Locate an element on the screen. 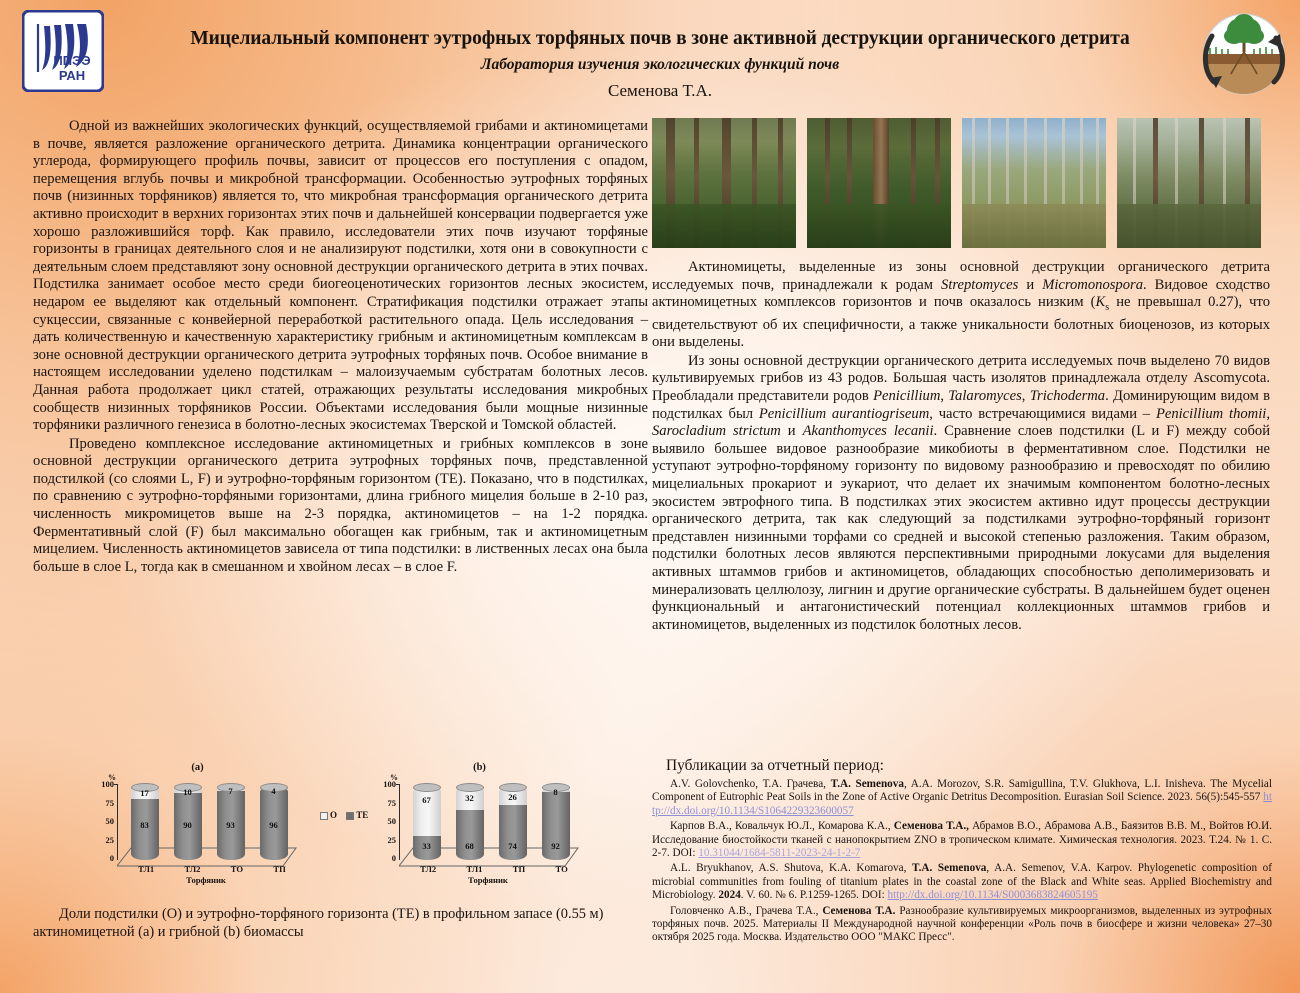 The image size is (1300, 993). chart-b-value-o-0: 67 is located at coordinates (426, 799).